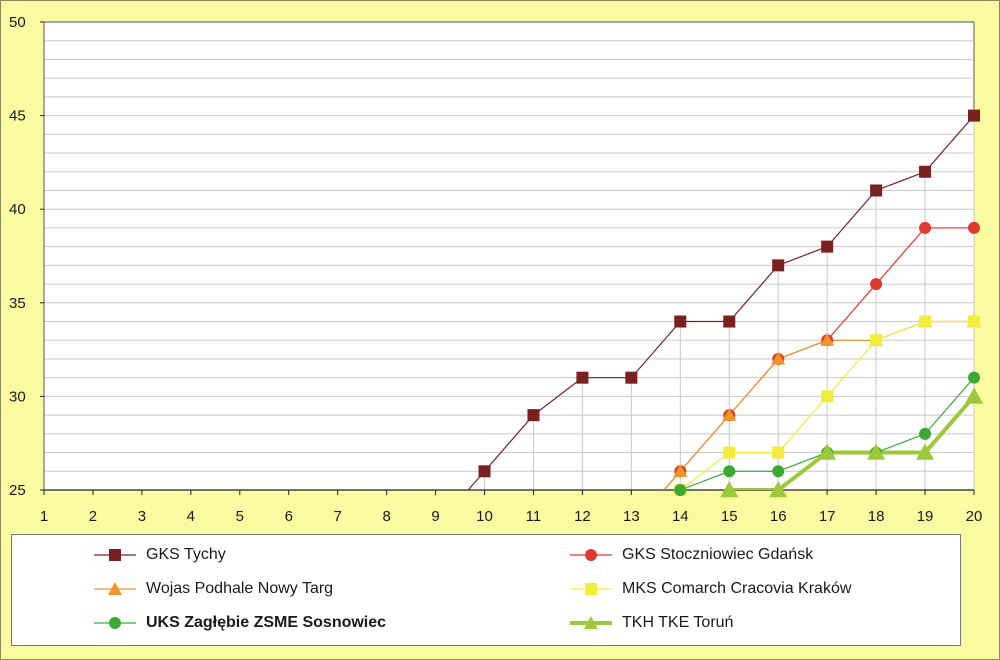 The width and height of the screenshot is (1000, 660). Describe the element at coordinates (17, 490) in the screenshot. I see `y-tick-label: 25` at that location.